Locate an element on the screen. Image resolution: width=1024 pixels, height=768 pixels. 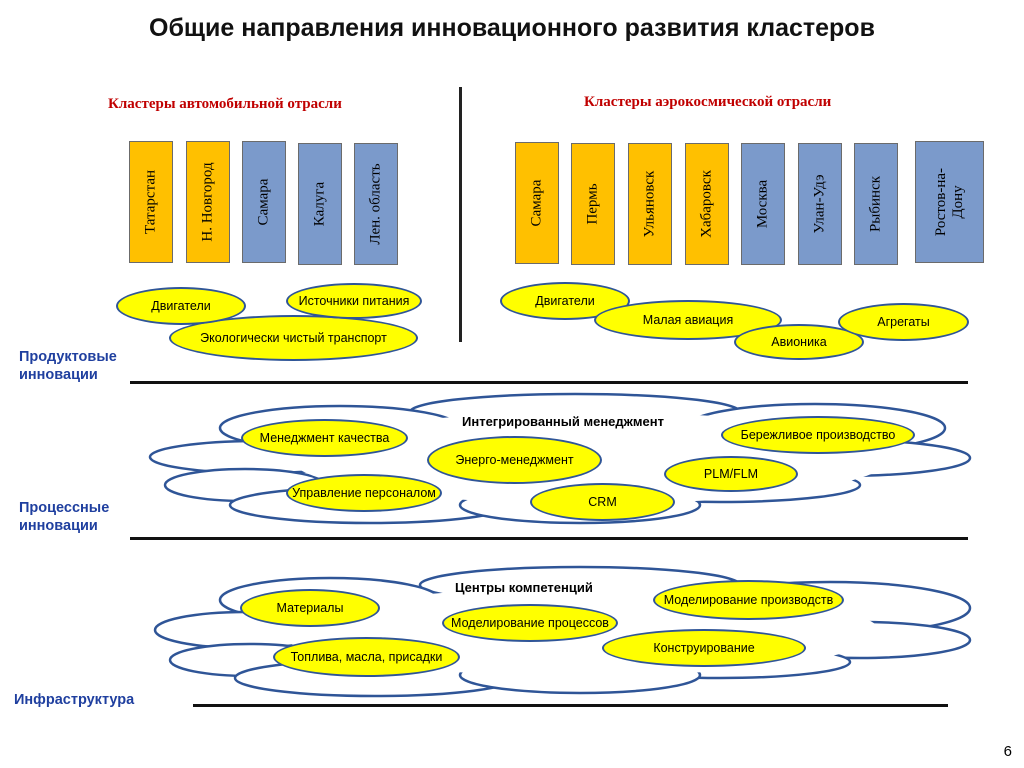
innovation-ellipse: Двигатели is located at coordinates (181, 306).